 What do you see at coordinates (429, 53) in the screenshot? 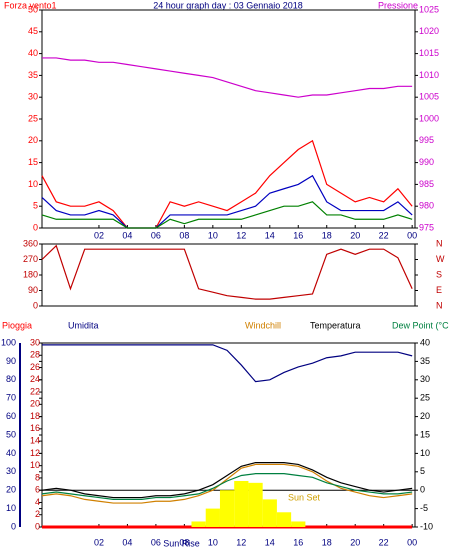
I see `y2-tick-label: 1015` at bounding box center [429, 53].